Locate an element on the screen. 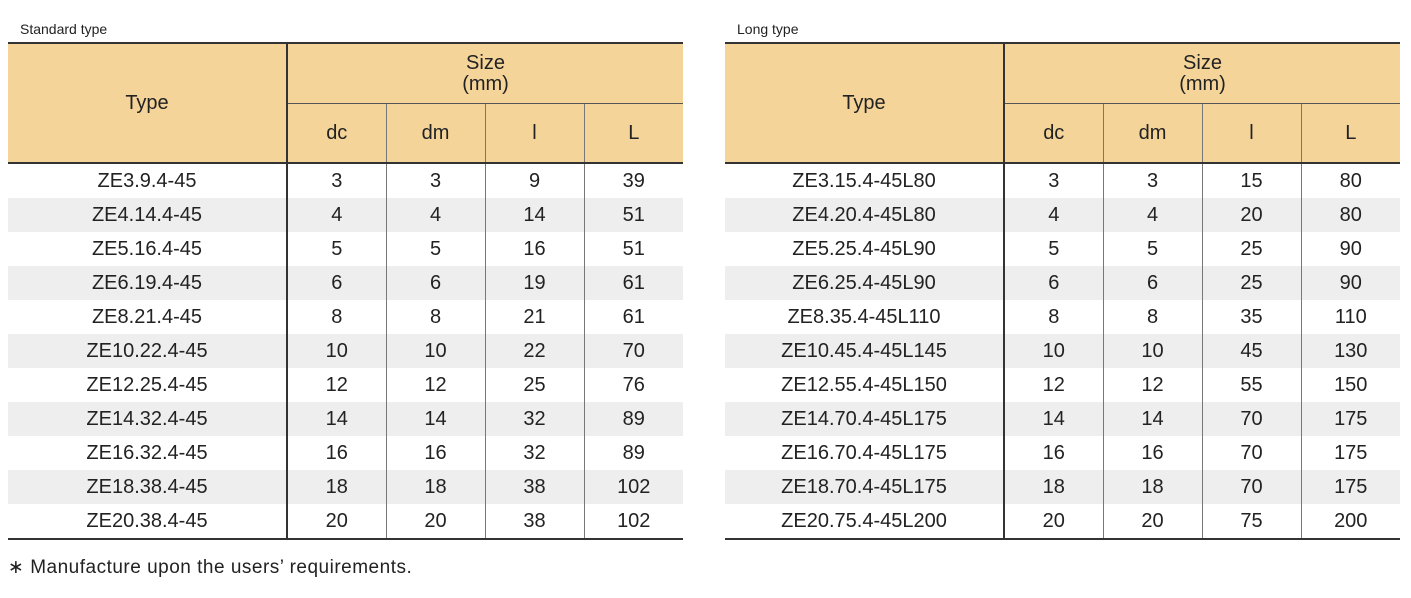 Image resolution: width=1411 pixels, height=598 pixels. table-row: ZE3.9.4-45 3 3 9 39 is located at coordinates (346, 180).